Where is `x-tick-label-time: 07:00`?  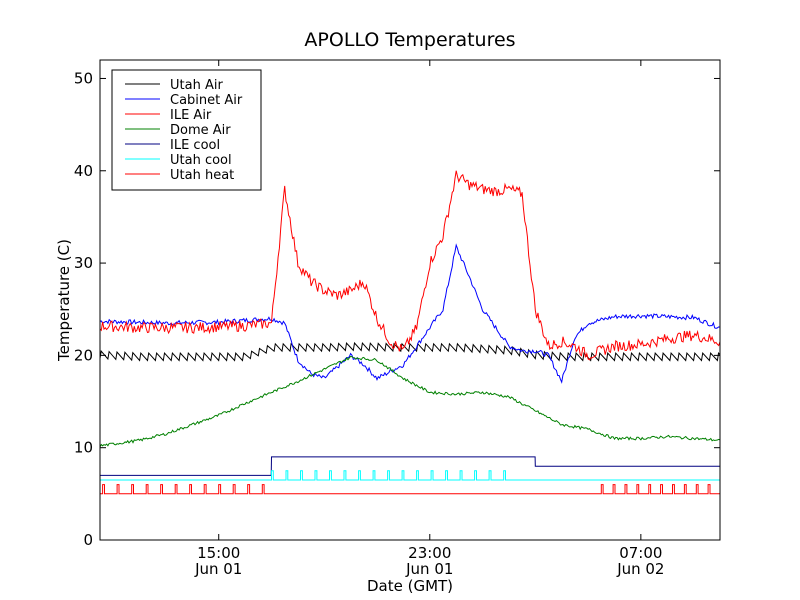 x-tick-label-time: 07:00 is located at coordinates (640, 553).